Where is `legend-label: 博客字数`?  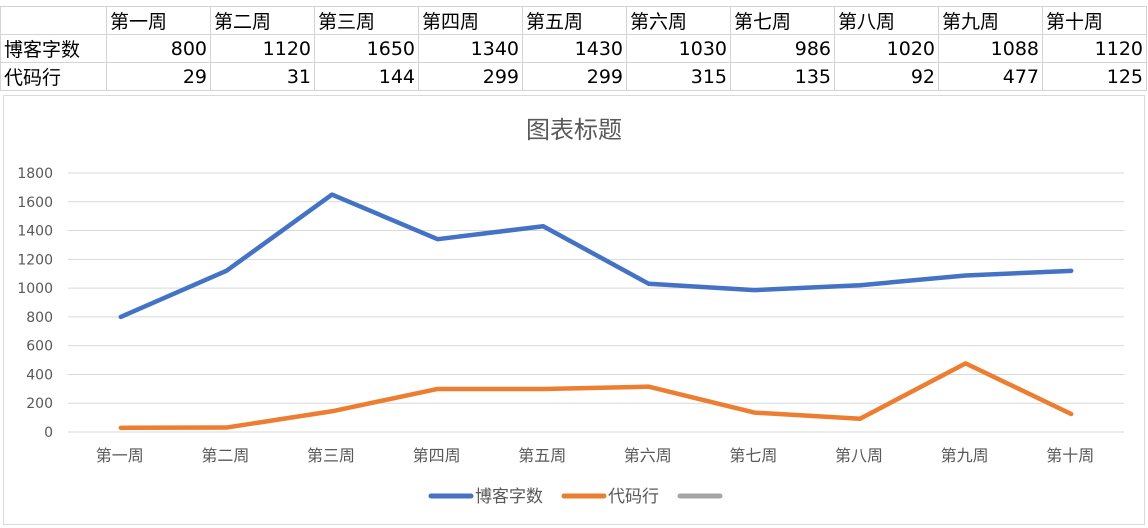
legend-label: 博客字数 is located at coordinates (509, 497).